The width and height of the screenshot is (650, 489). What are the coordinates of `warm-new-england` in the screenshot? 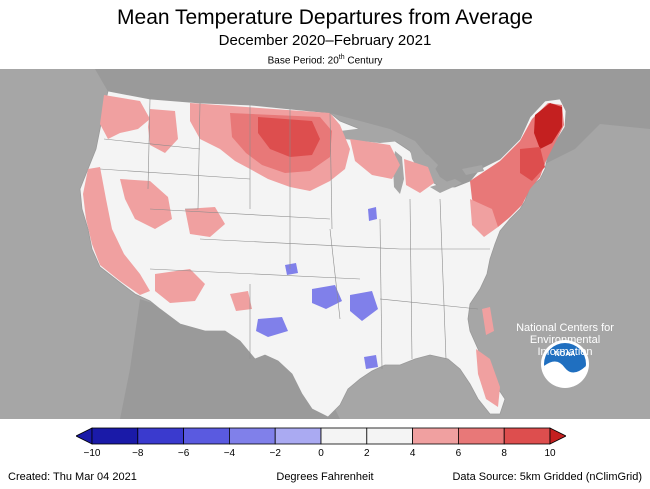 It's located at (532, 164).